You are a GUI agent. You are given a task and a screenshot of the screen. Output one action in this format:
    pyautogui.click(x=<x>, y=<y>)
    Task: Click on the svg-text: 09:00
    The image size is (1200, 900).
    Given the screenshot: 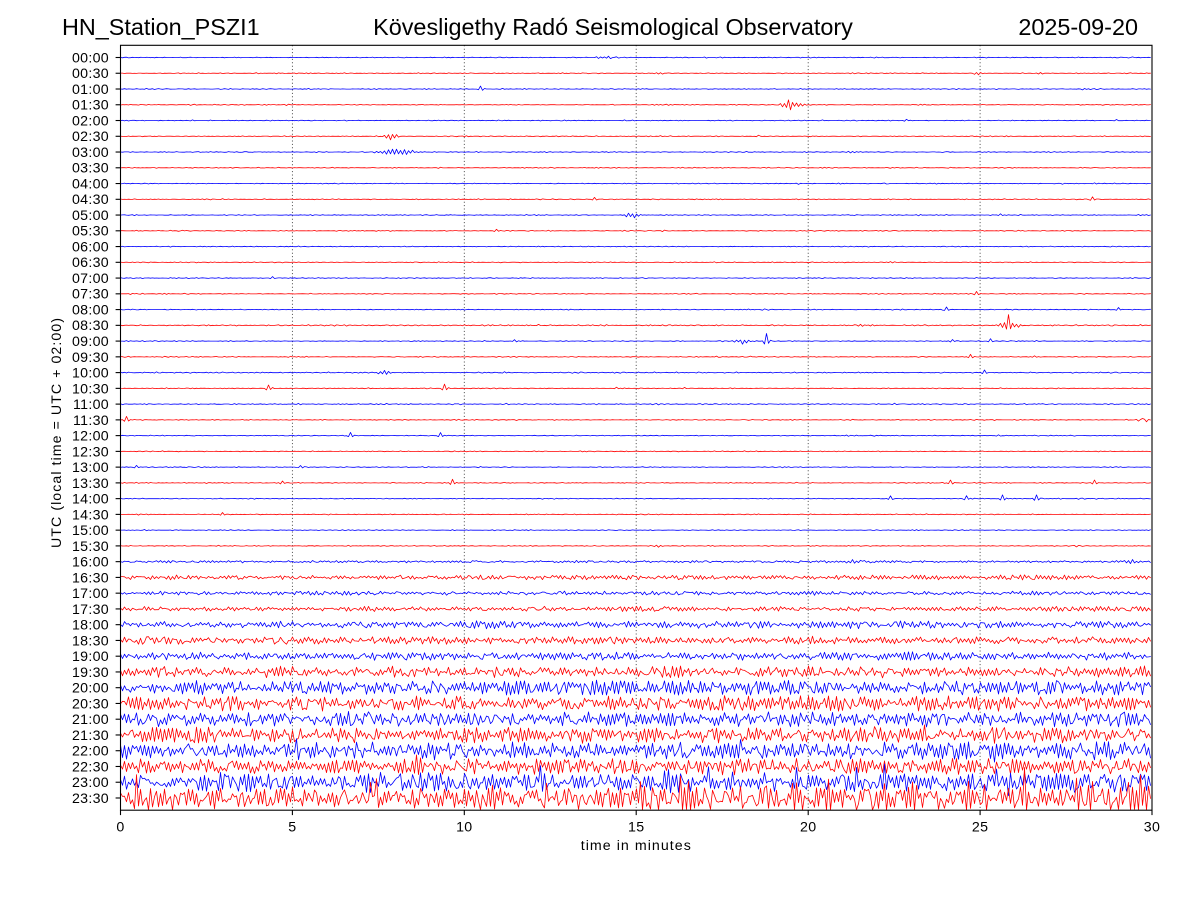 What is the action you would take?
    pyautogui.click(x=90, y=342)
    